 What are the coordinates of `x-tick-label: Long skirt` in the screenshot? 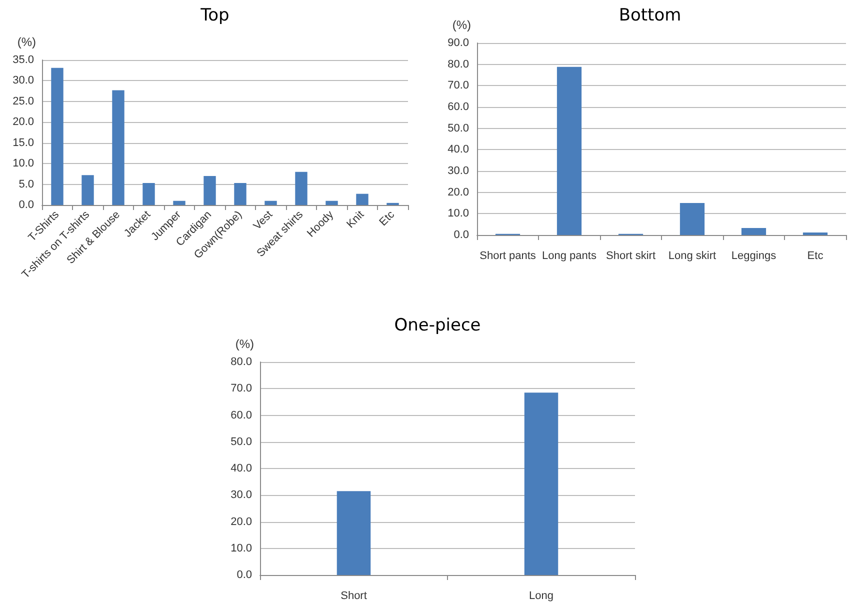 It's located at (692, 256).